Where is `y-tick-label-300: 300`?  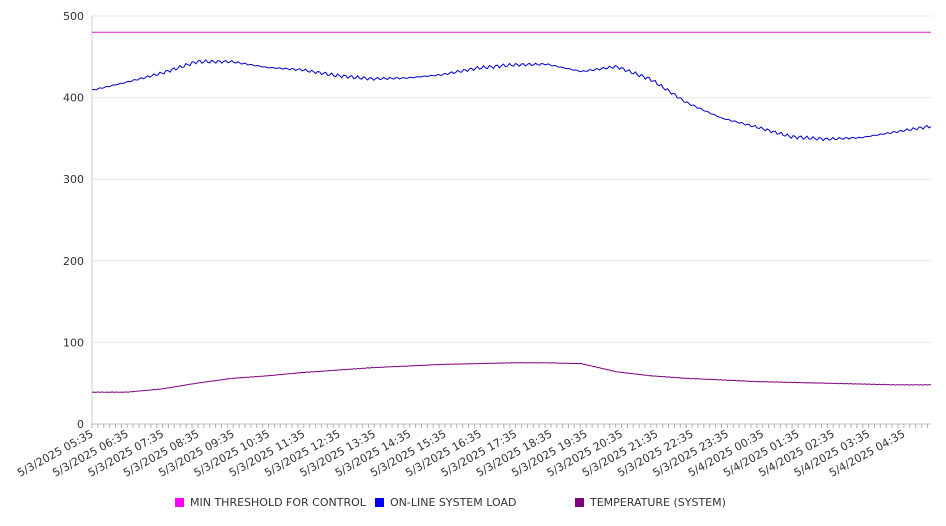
y-tick-label-300: 300 is located at coordinates (73, 179).